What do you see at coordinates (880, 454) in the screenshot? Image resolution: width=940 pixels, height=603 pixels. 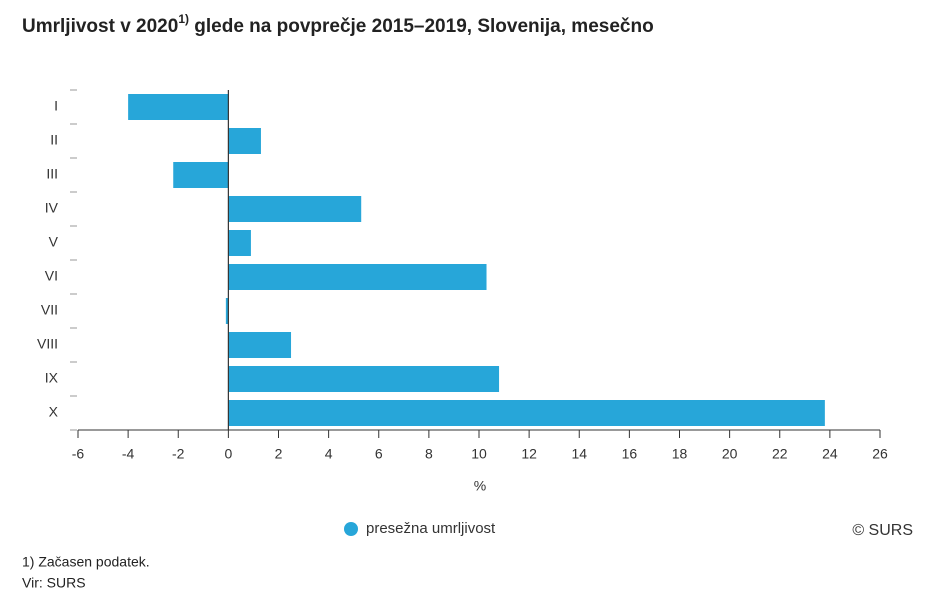 I see `x-tick-label: 26` at bounding box center [880, 454].